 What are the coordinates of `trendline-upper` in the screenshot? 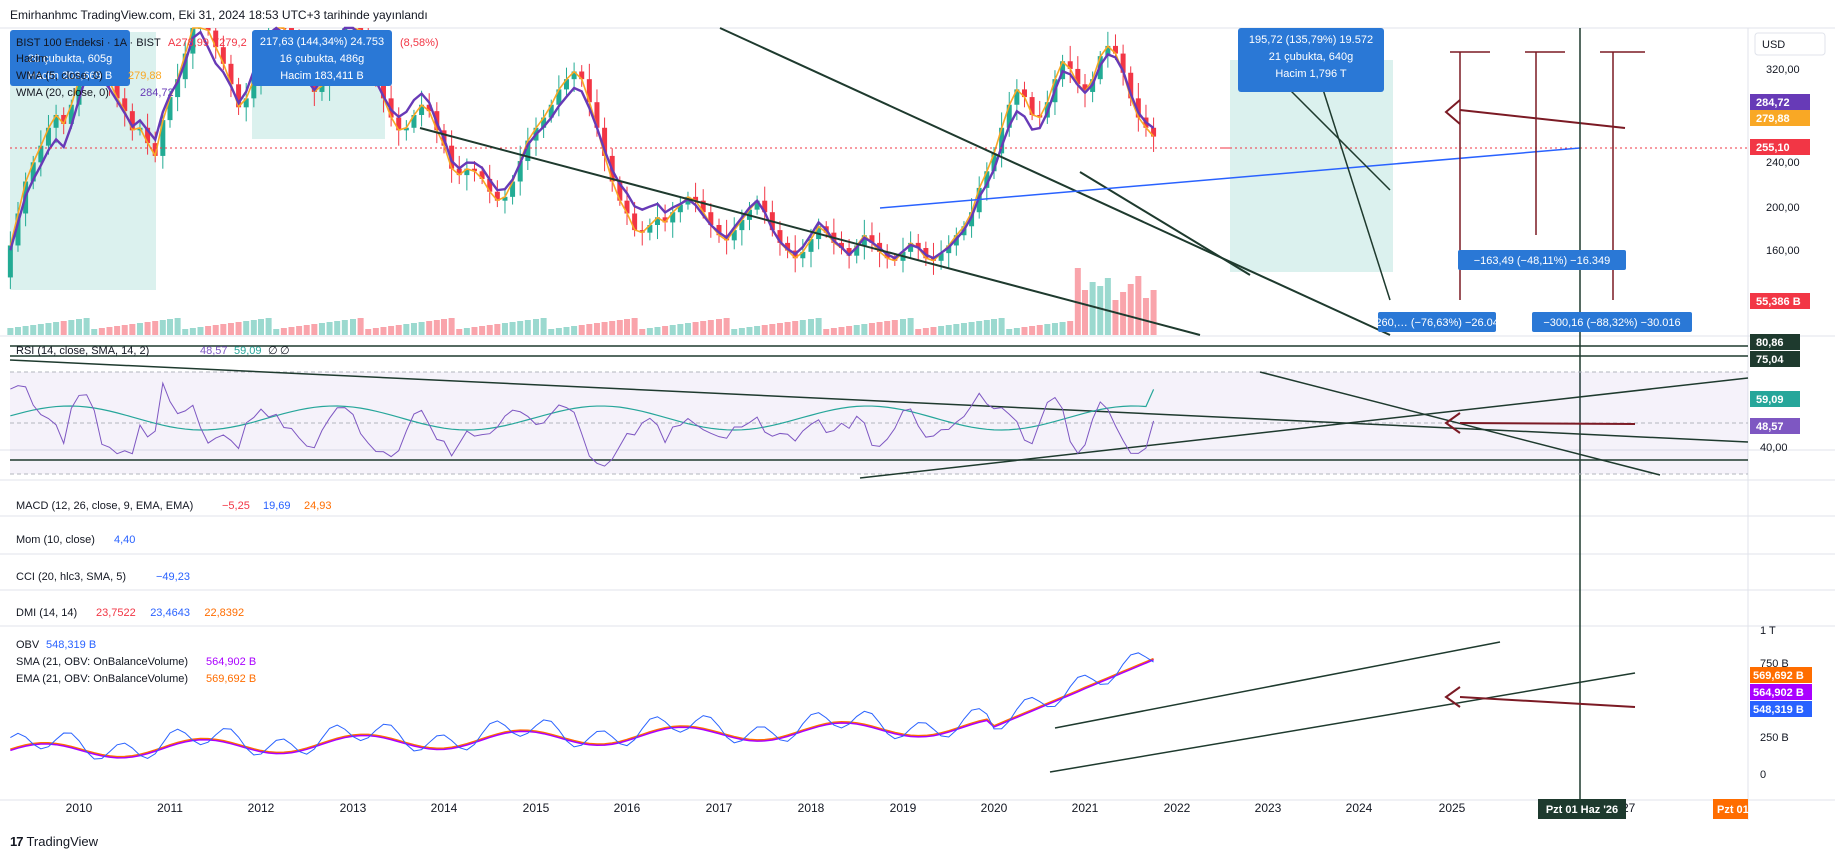 It's located at (1055, 181).